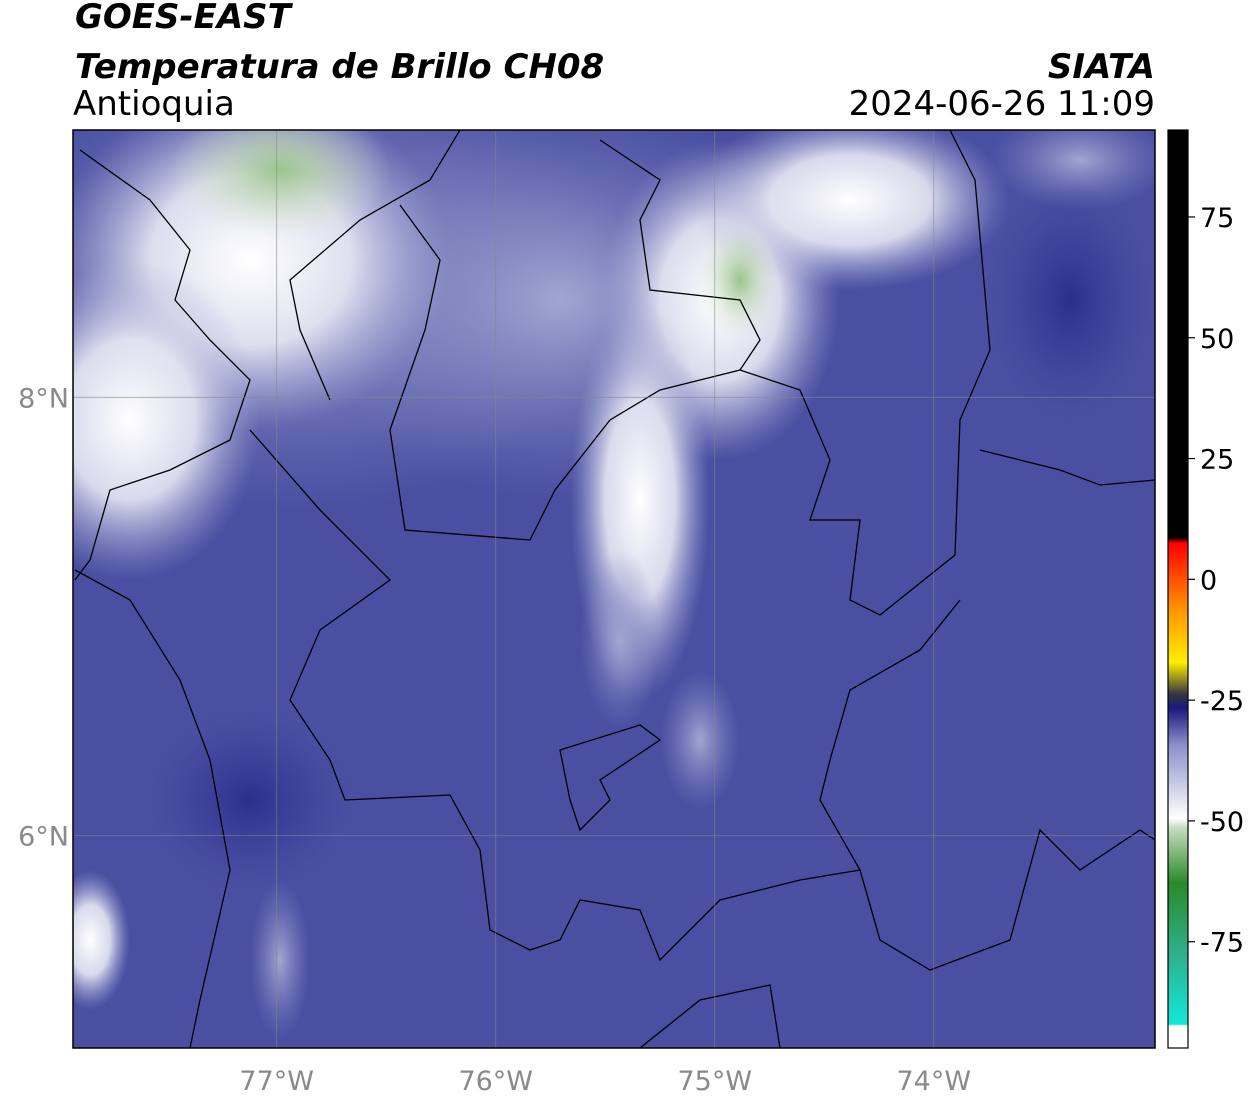 This screenshot has width=1252, height=1099. Describe the element at coordinates (1002, 104) in the screenshot. I see `timestamp: 2024-06-26 11:09` at that location.